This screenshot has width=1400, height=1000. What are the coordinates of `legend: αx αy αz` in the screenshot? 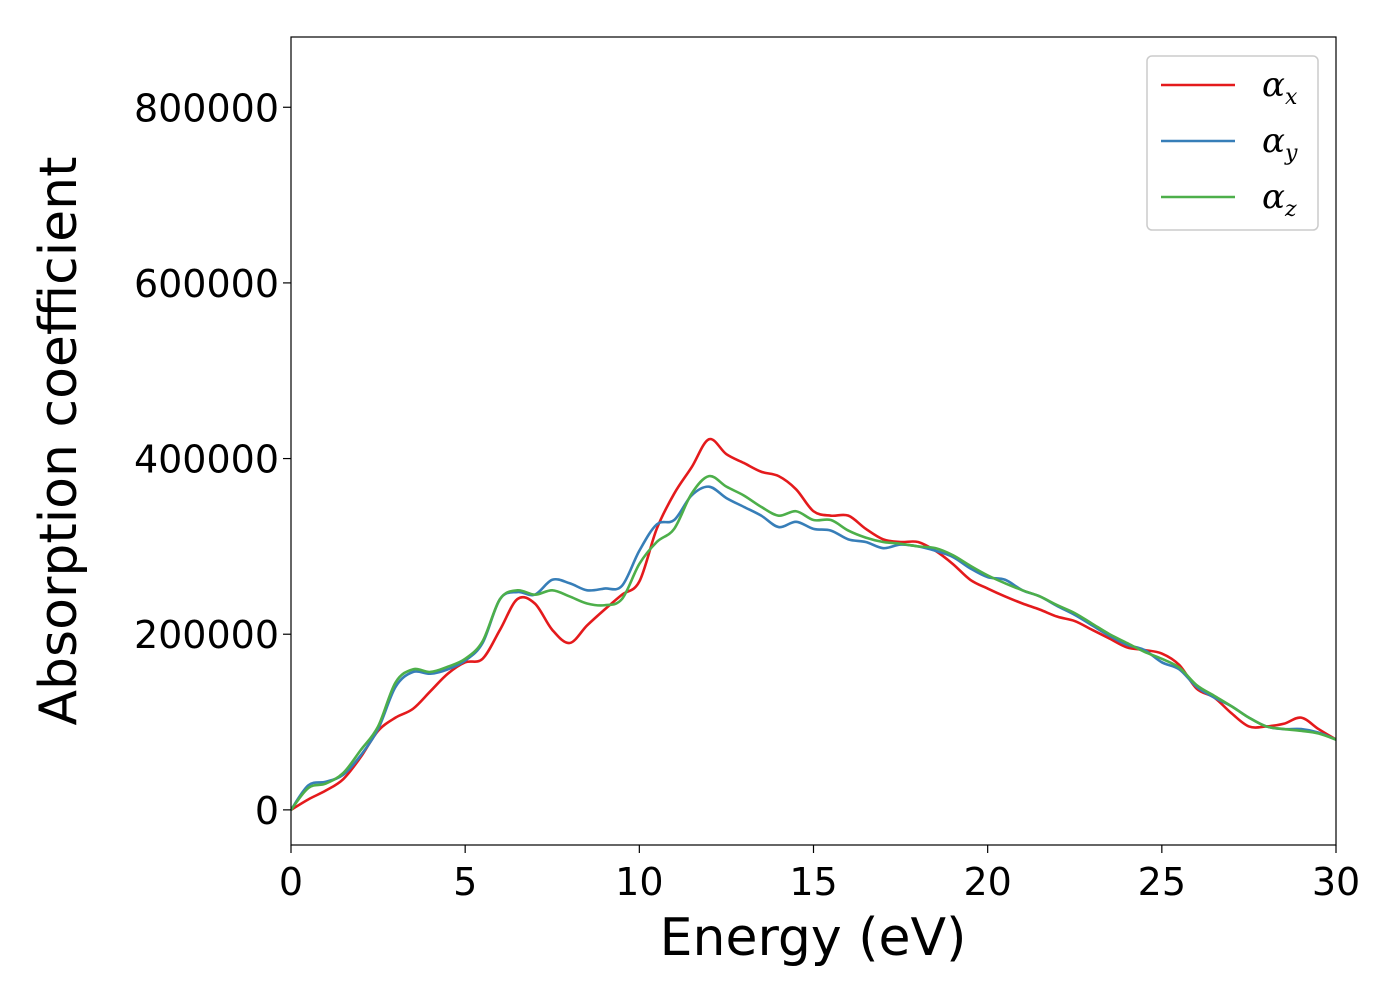 It's located at (1232, 143).